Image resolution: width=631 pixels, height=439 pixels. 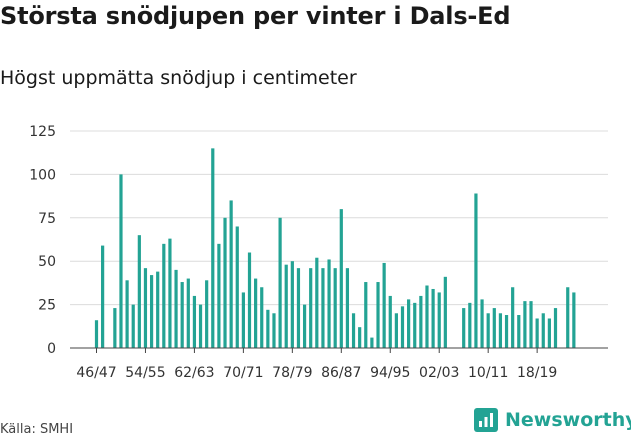 I want to click on x-tick-label: 46/47, so click(x=96, y=373).